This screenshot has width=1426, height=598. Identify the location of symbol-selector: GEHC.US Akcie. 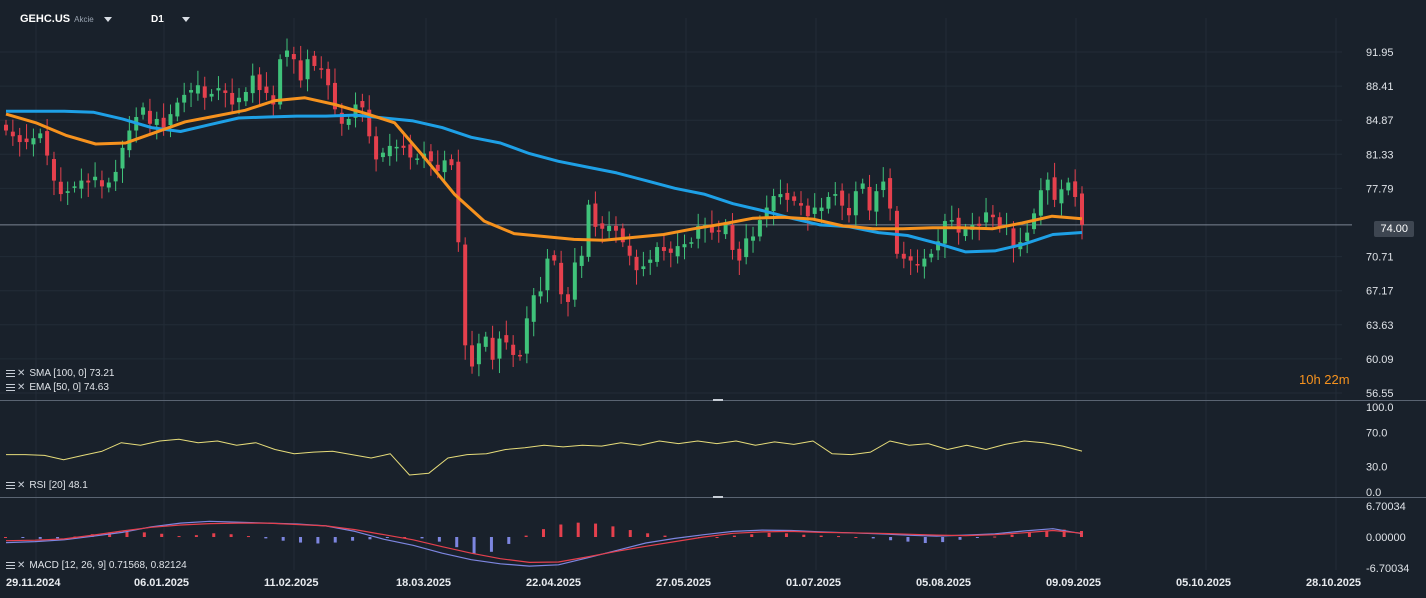
(66, 19).